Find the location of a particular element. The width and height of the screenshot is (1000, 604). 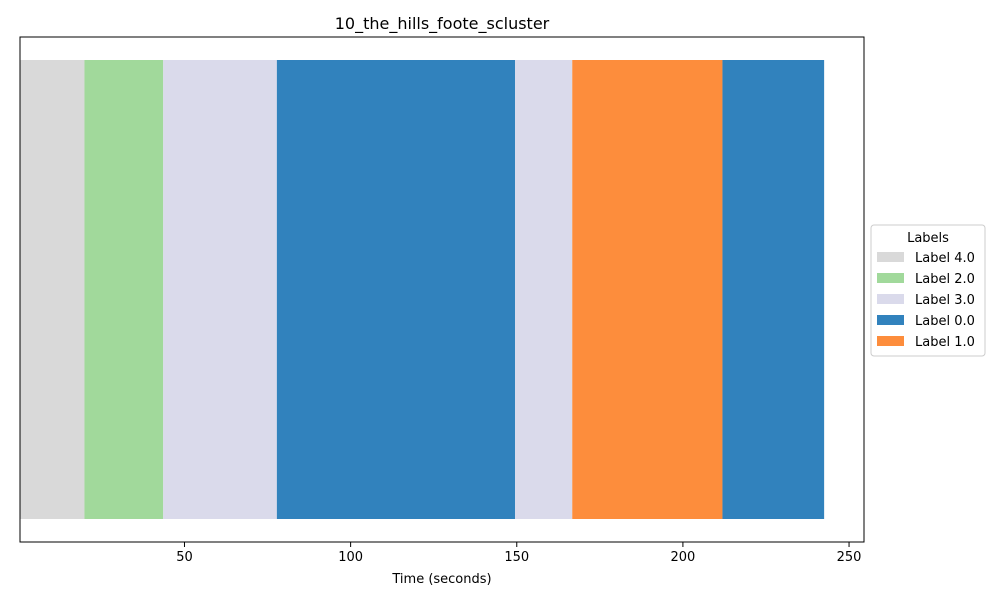

legend-label: Label 1.0 is located at coordinates (945, 342).